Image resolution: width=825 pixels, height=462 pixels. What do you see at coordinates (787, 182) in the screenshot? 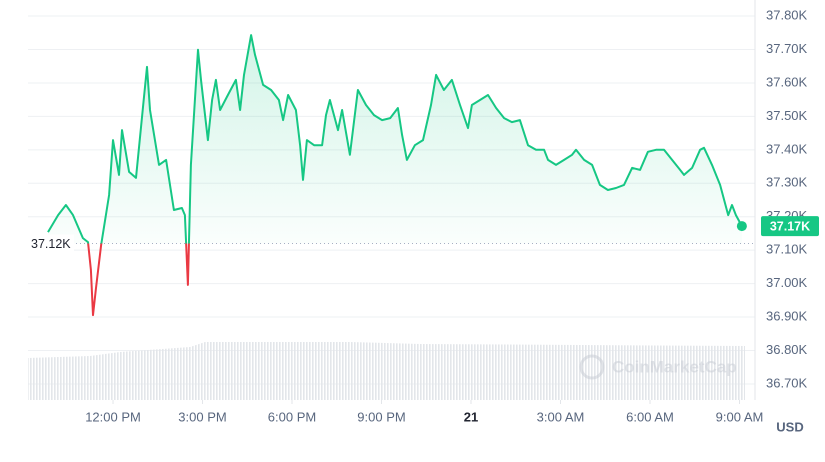
I see `y-tick-label: 37.30K` at bounding box center [787, 182].